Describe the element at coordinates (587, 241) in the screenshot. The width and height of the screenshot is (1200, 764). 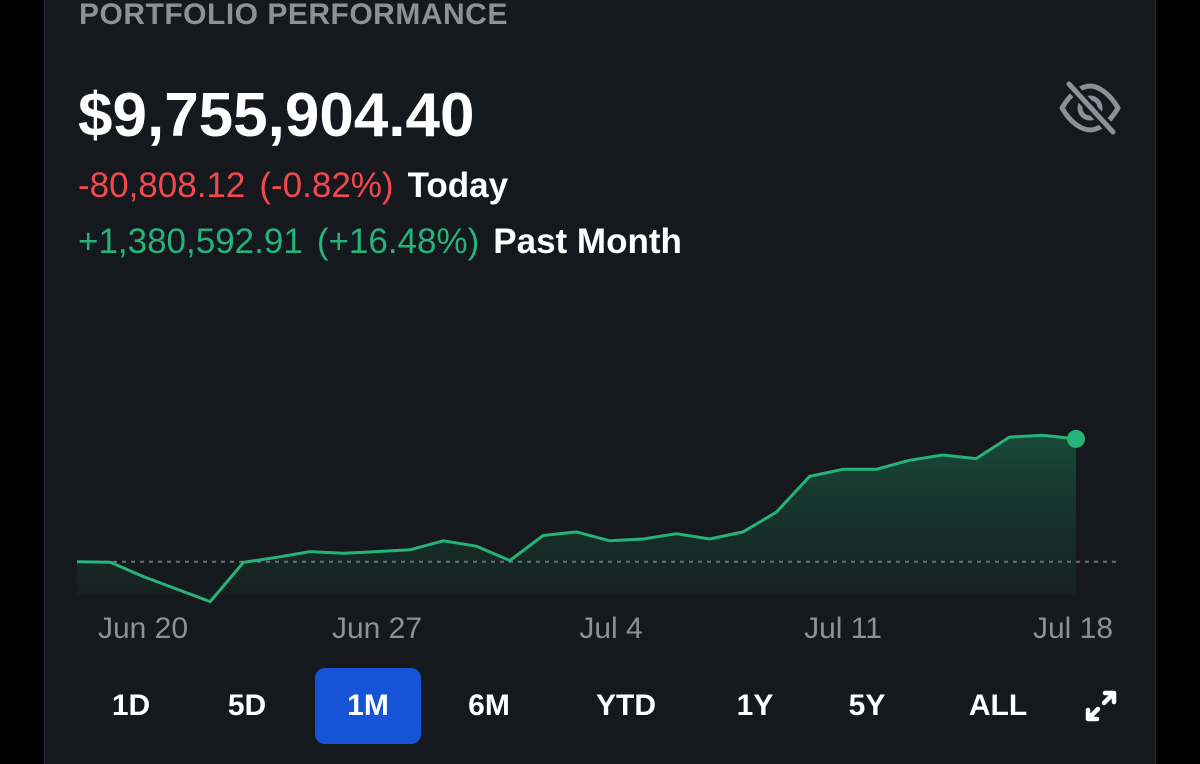
I see `past-month-label: Past Month` at that location.